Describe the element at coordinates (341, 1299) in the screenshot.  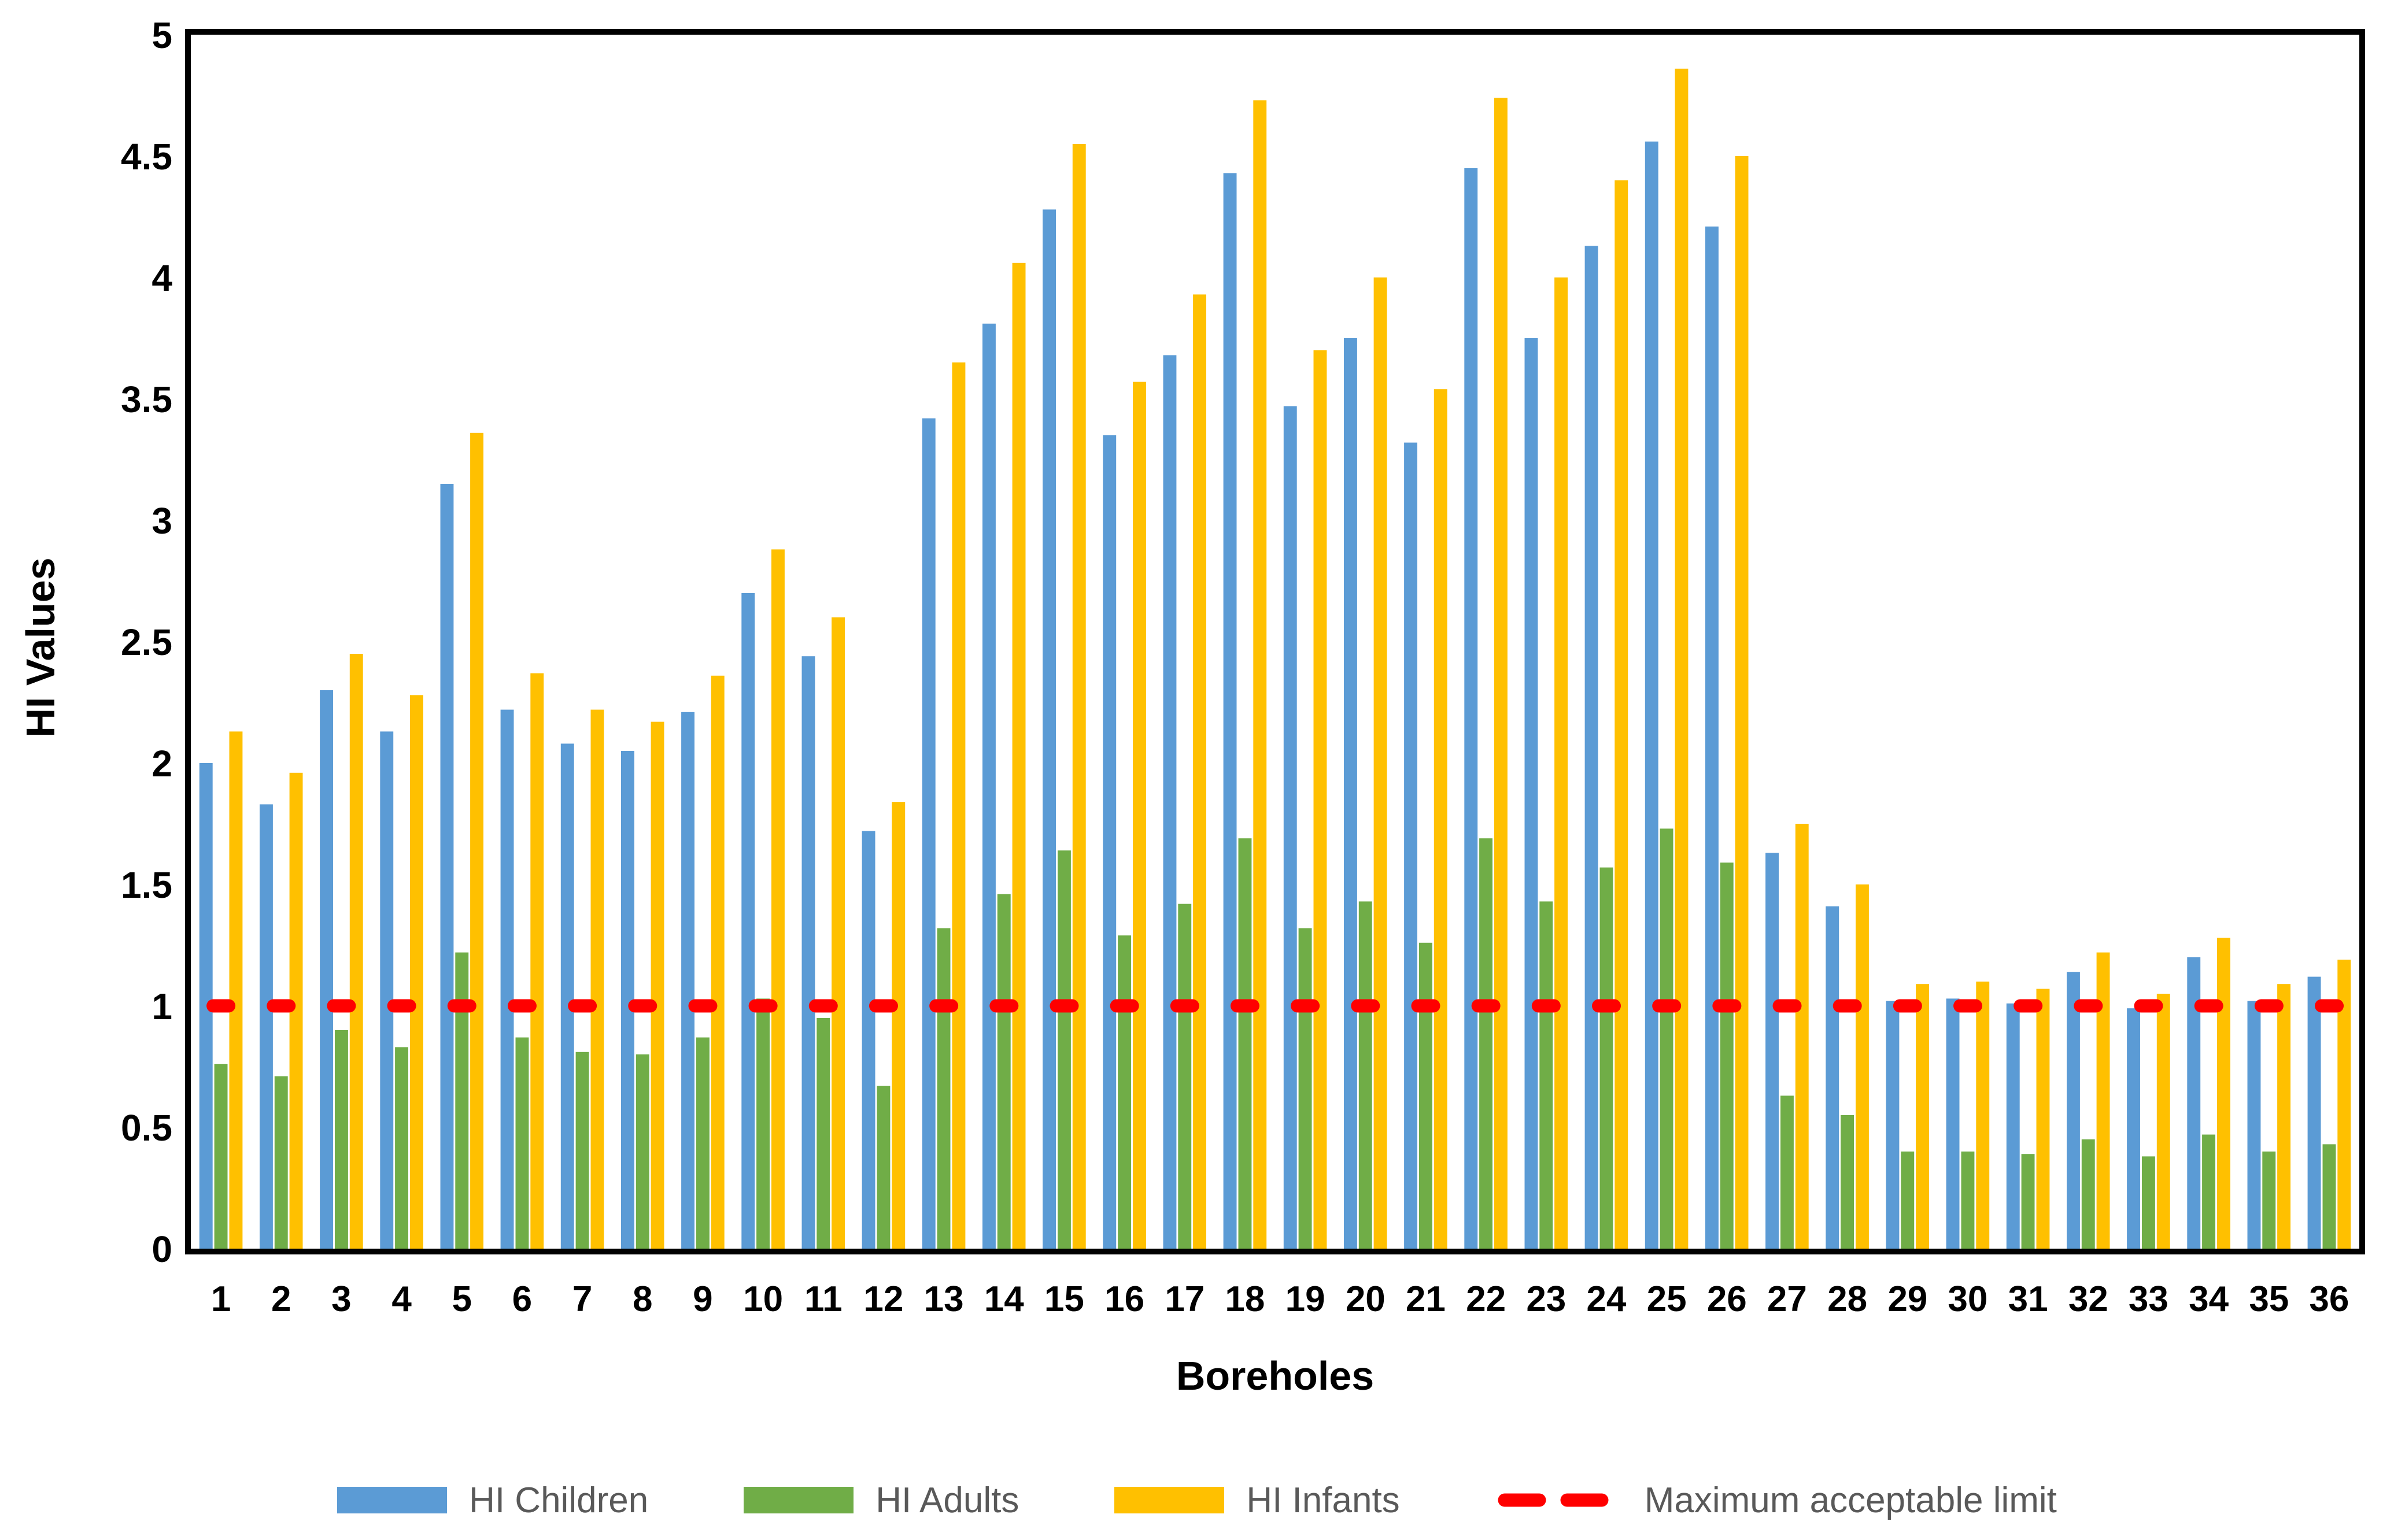
I see `x-tick-label-3: 3` at that location.